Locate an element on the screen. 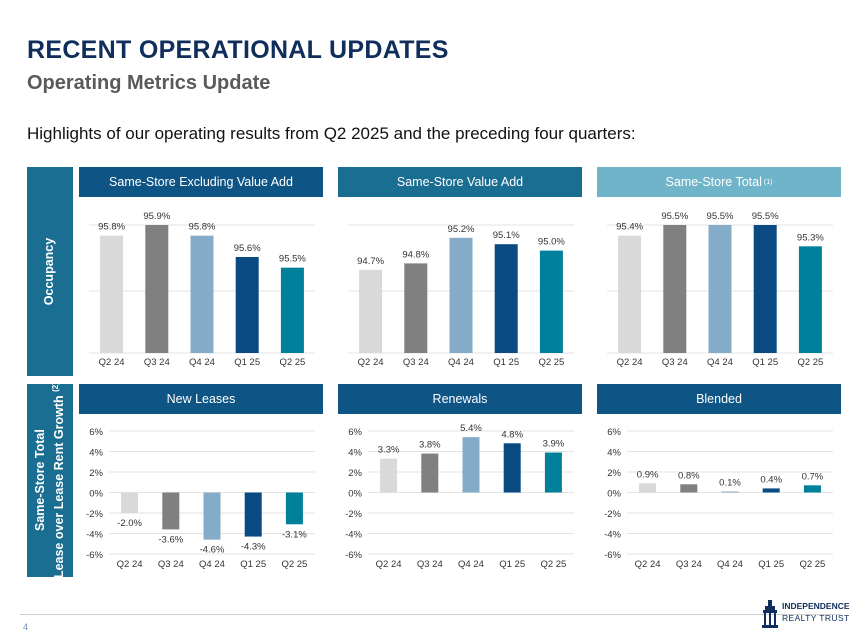 The height and width of the screenshot is (639, 850). data-label: 95.9% is located at coordinates (156, 216).